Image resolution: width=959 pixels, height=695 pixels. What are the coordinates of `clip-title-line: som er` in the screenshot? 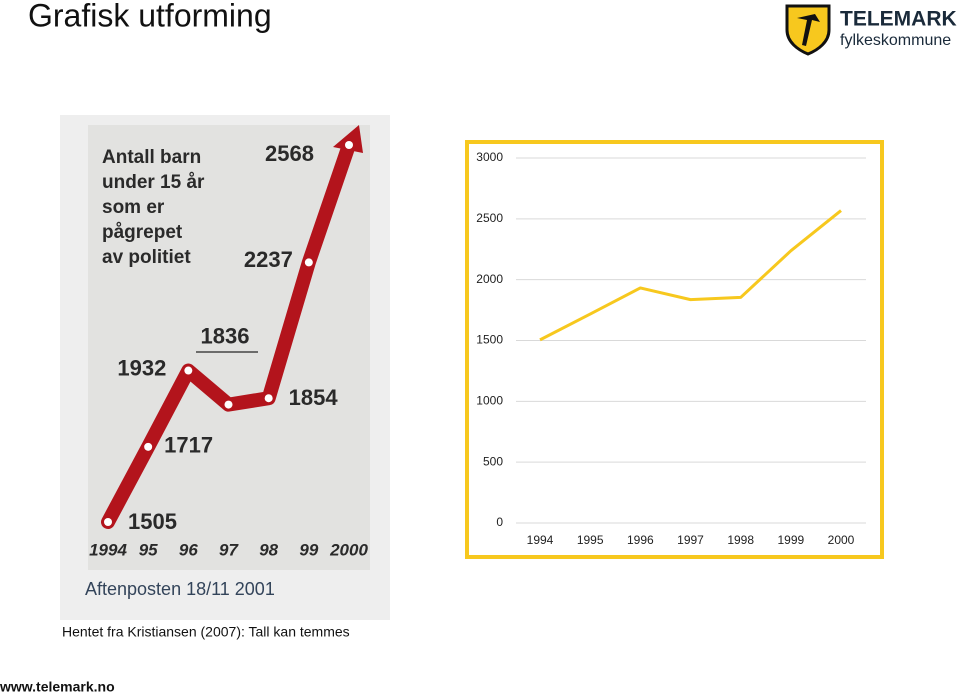 It's located at (133, 207).